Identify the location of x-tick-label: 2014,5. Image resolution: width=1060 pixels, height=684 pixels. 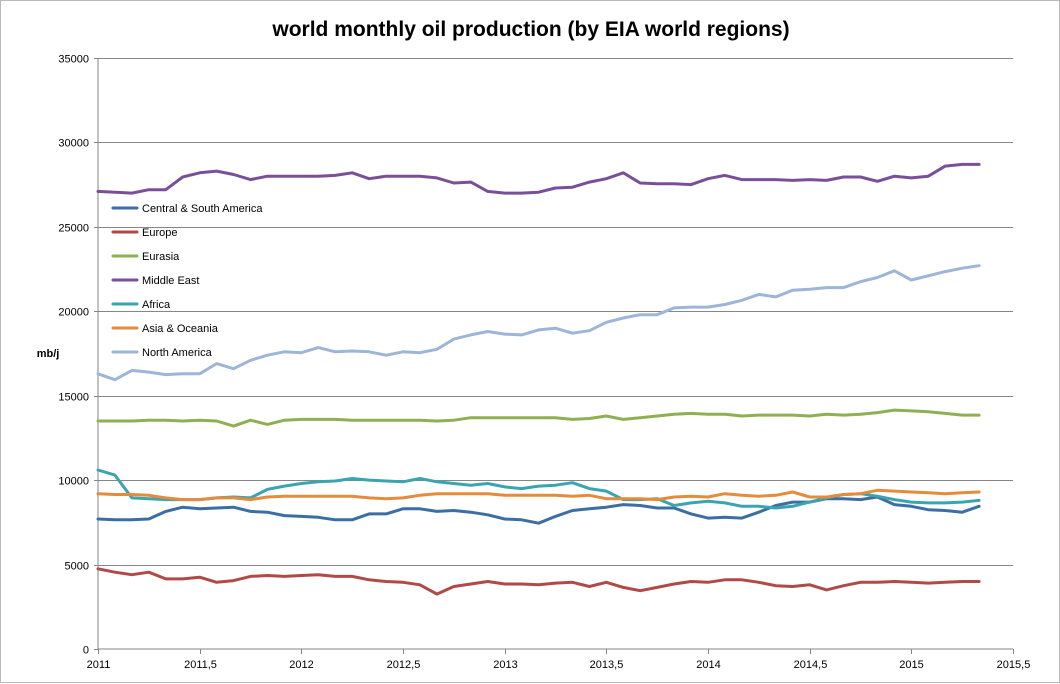
(811, 665).